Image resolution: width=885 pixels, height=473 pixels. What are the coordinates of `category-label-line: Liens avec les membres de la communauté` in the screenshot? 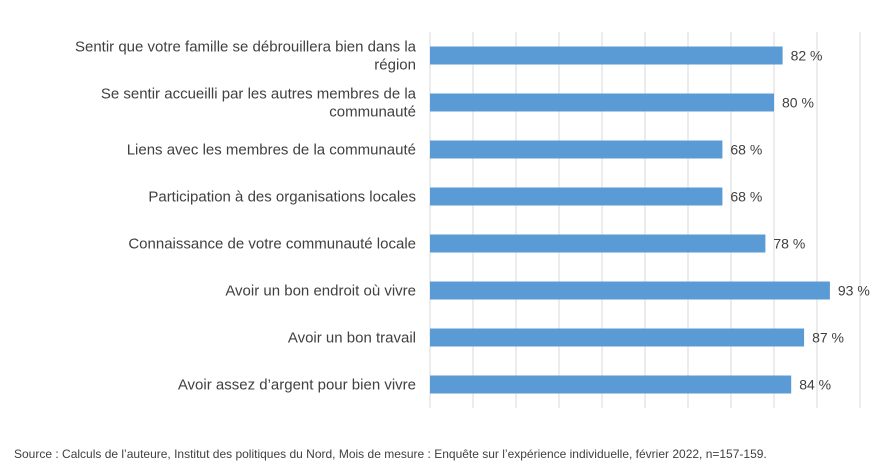 It's located at (271, 150).